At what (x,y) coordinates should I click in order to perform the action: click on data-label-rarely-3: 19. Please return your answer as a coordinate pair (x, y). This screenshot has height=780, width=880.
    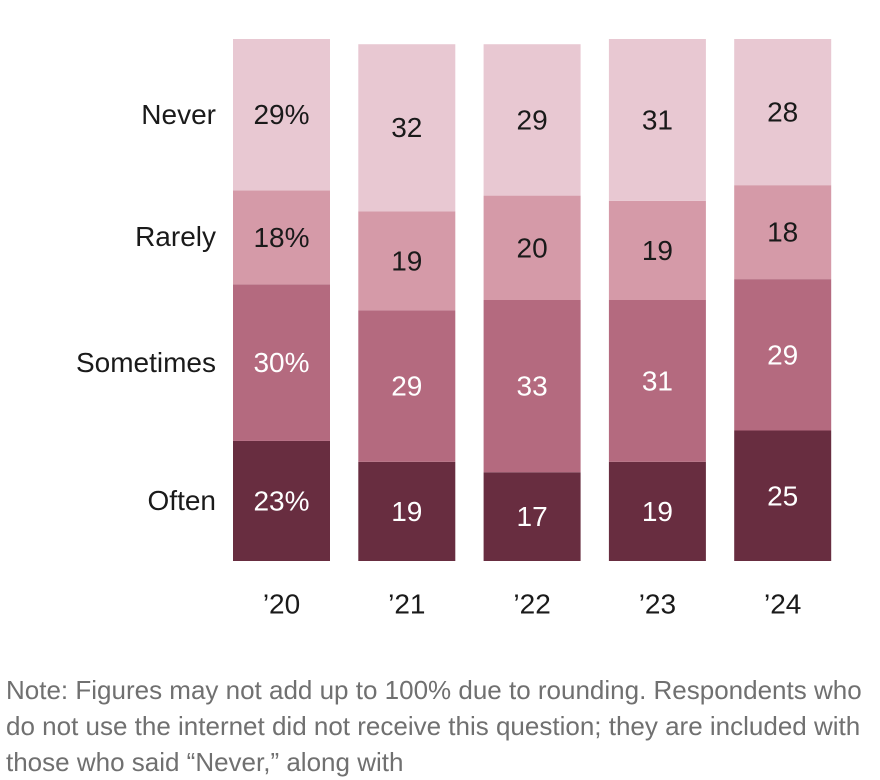
    Looking at the image, I should click on (657, 250).